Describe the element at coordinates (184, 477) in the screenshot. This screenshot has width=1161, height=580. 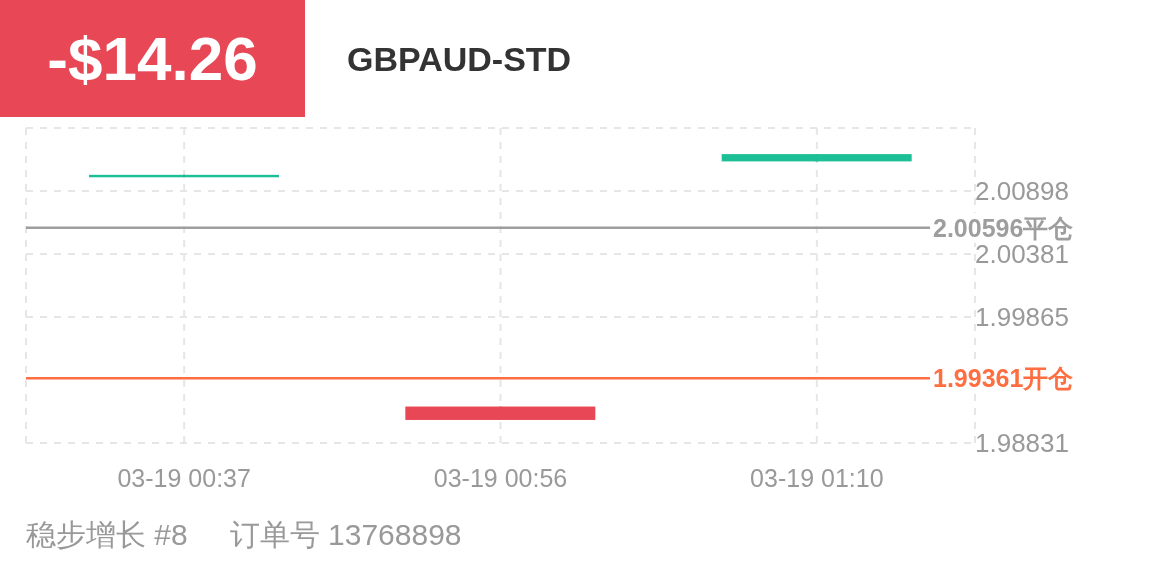
I see `x-tick-label: 03-19 00:37` at that location.